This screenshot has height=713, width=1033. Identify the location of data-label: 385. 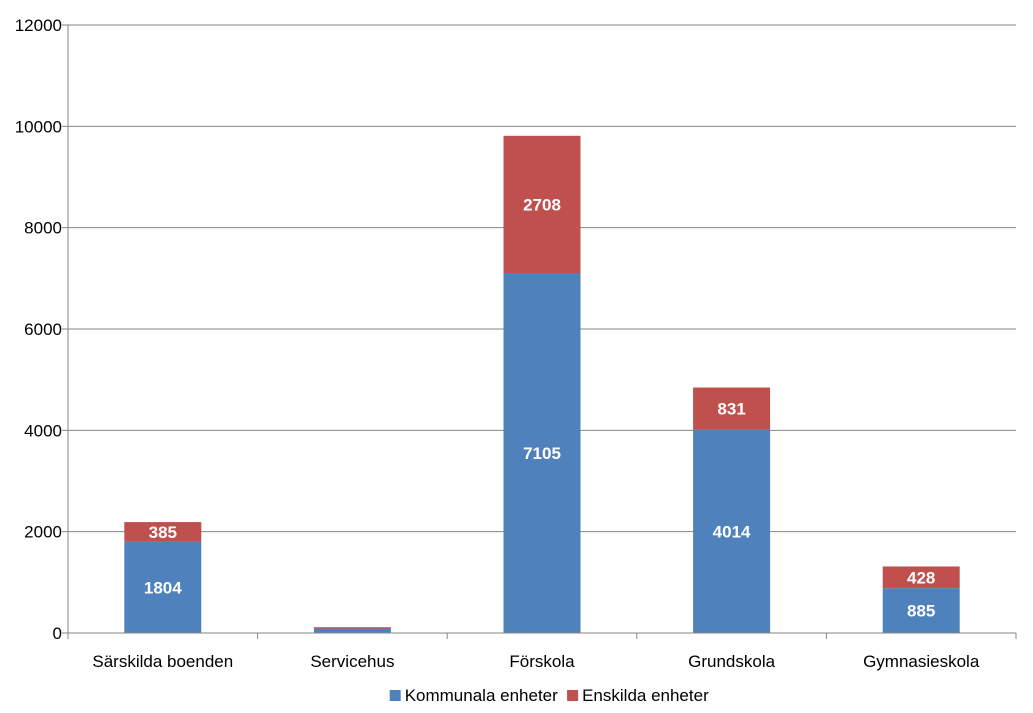
(163, 532).